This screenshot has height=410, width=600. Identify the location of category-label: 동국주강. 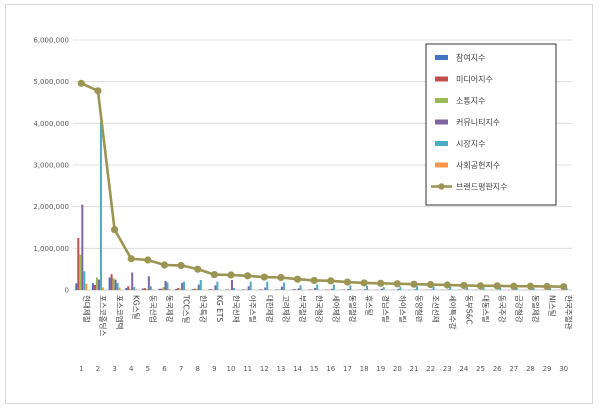
(503, 309).